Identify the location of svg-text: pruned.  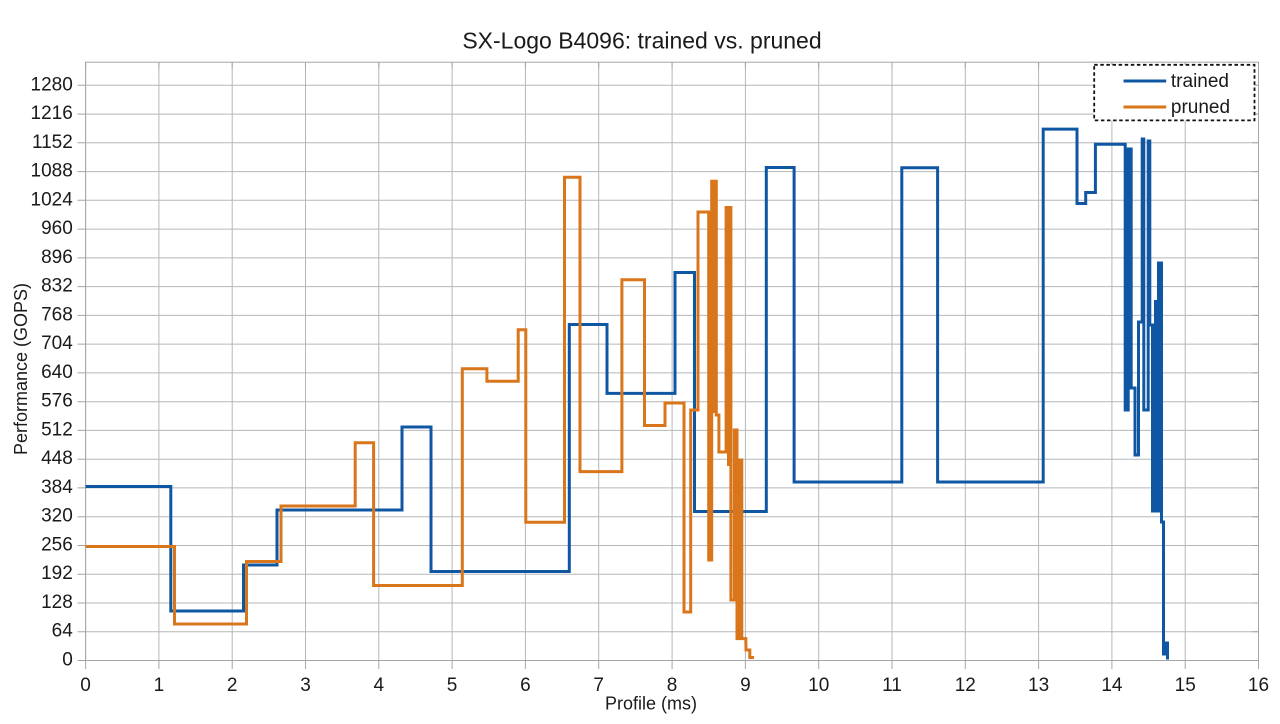
(1200, 107).